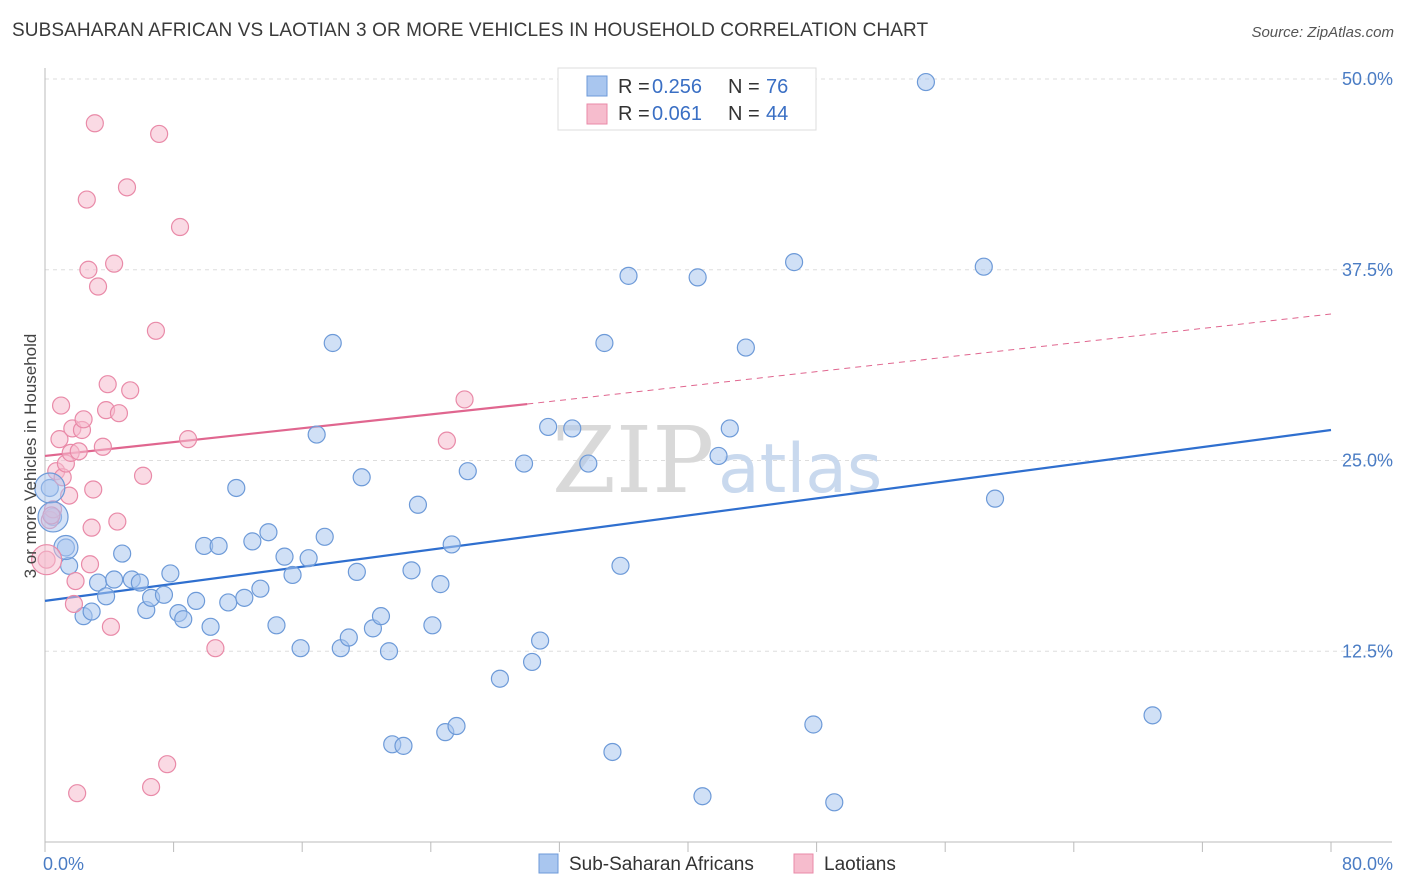  I want to click on y-tick-label-1: 25.0%, so click(1367, 461).